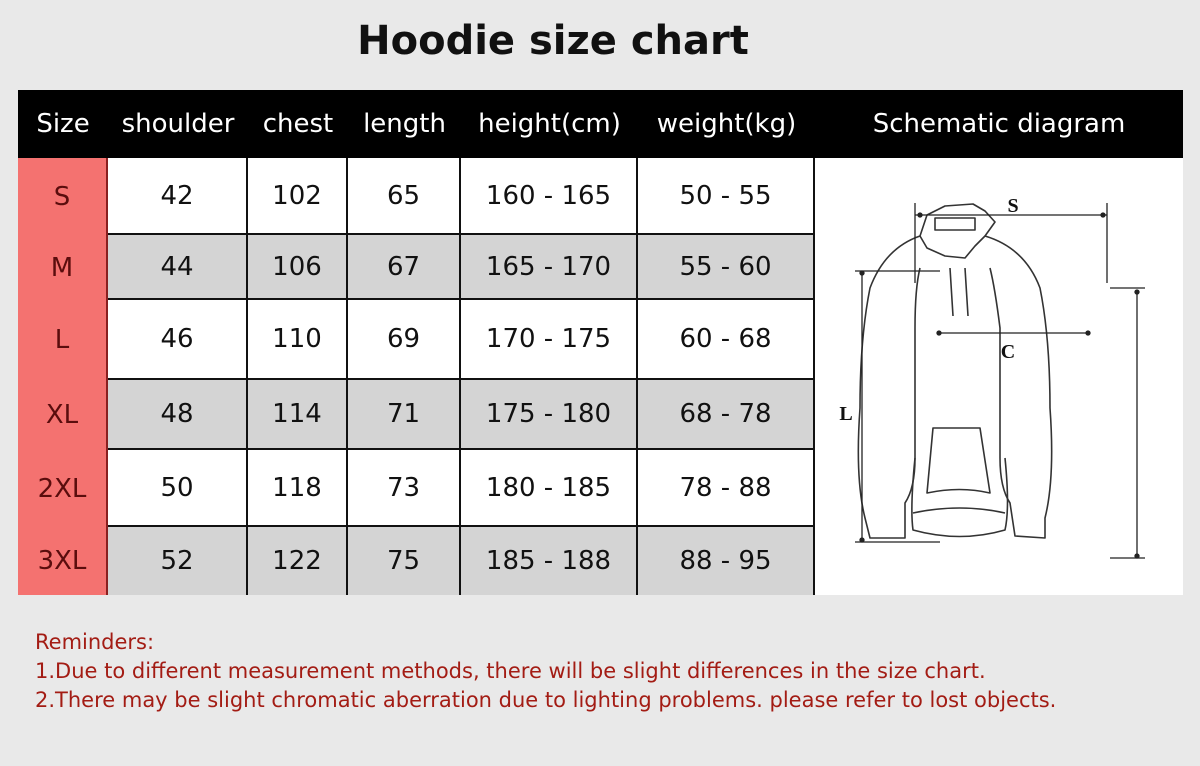  Describe the element at coordinates (549, 561) in the screenshot. I see `cell-height: 185 - 188` at that location.